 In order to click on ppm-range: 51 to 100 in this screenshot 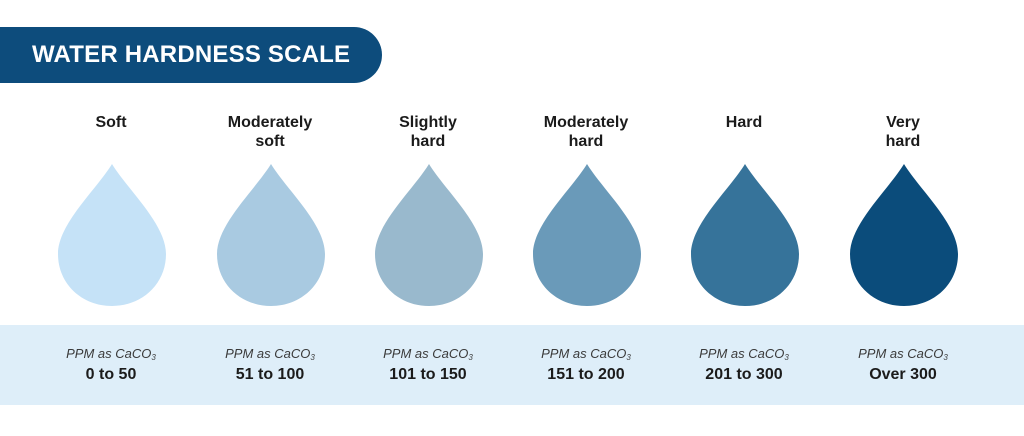, I will do `click(270, 374)`.